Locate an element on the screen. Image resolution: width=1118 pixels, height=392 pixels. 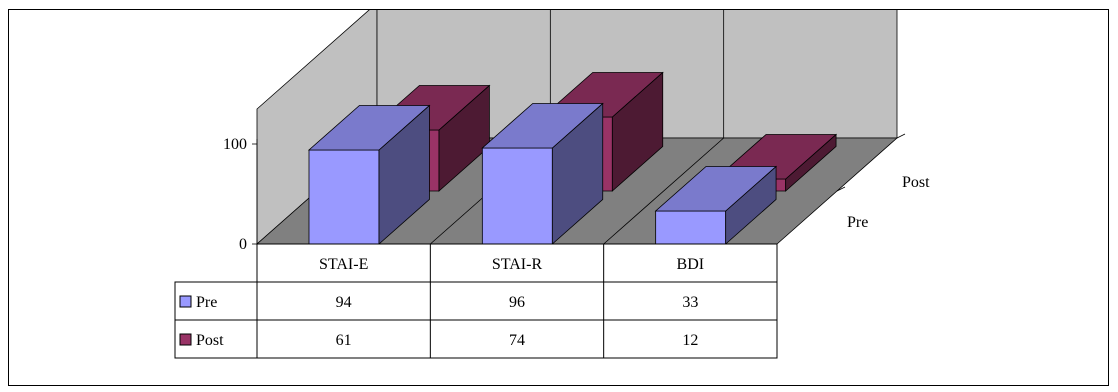
legend-swatch-post is located at coordinates (185, 339).